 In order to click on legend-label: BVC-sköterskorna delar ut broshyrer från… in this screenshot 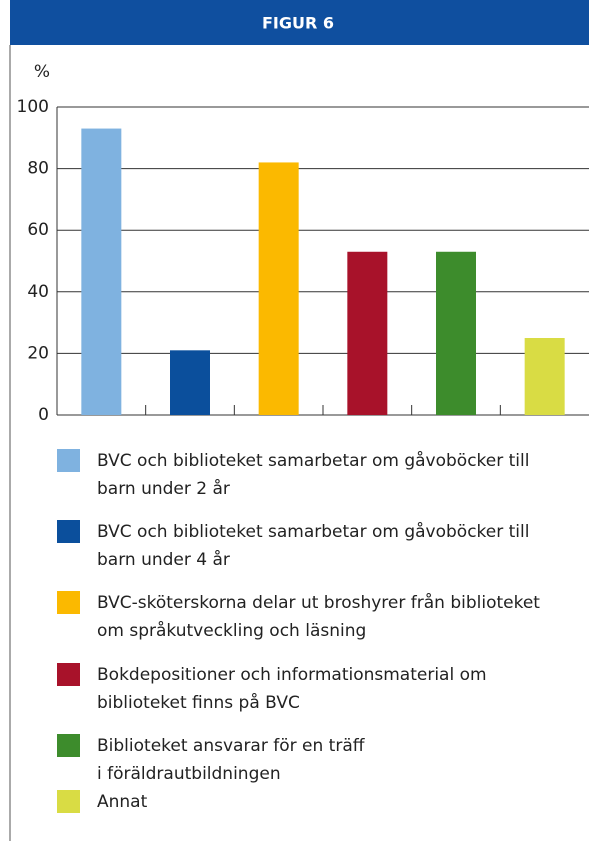, I will do `click(318, 617)`.